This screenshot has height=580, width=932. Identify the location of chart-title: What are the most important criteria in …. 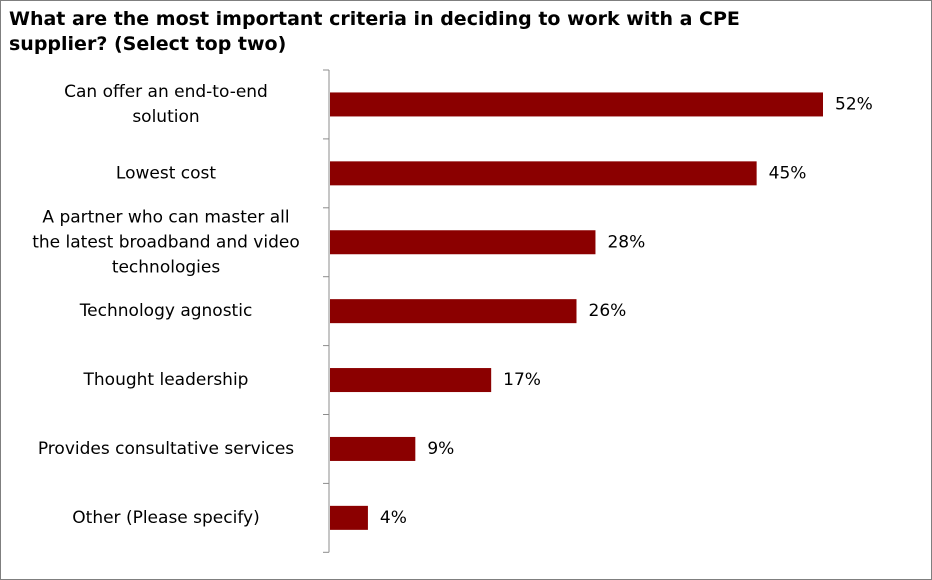
(374, 31).